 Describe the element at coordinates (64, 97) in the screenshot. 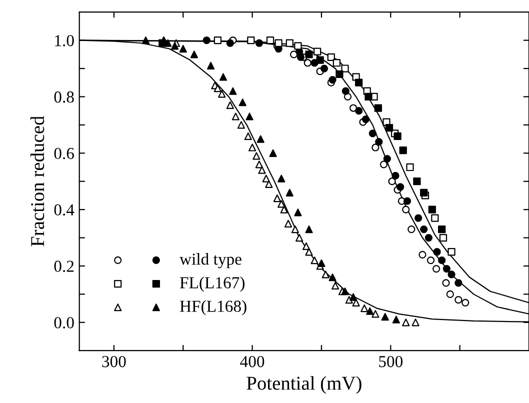

I see `y-tick-label: 0.8` at that location.